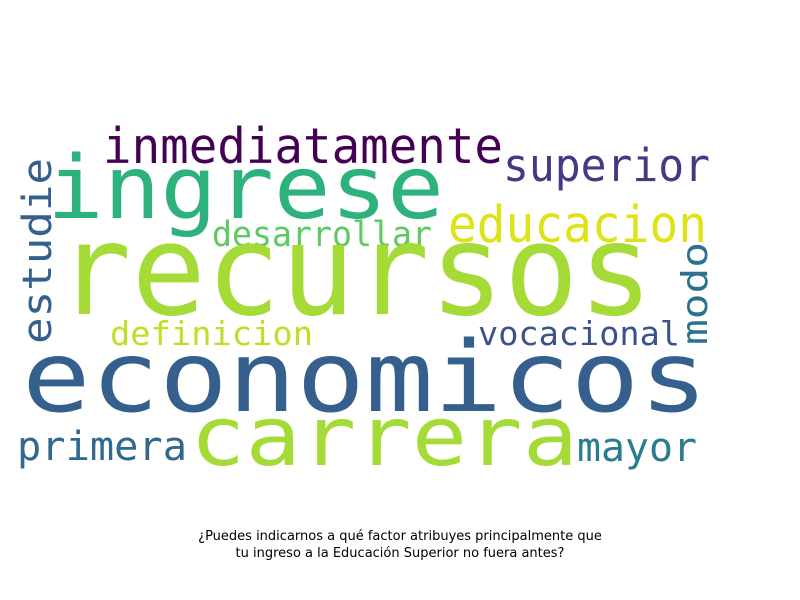 This screenshot has width=800, height=600. What do you see at coordinates (577, 225) in the screenshot?
I see `word-educacion: educacion` at bounding box center [577, 225].